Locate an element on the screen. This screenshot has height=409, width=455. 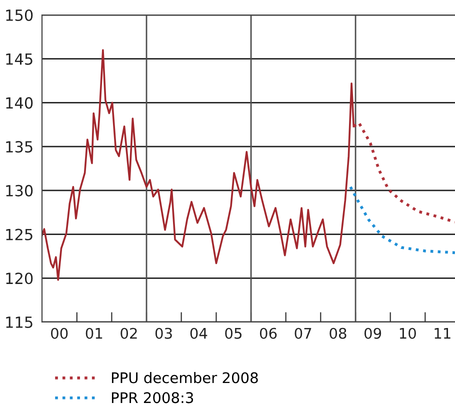
x-tick-label: 07 is located at coordinates (303, 333).